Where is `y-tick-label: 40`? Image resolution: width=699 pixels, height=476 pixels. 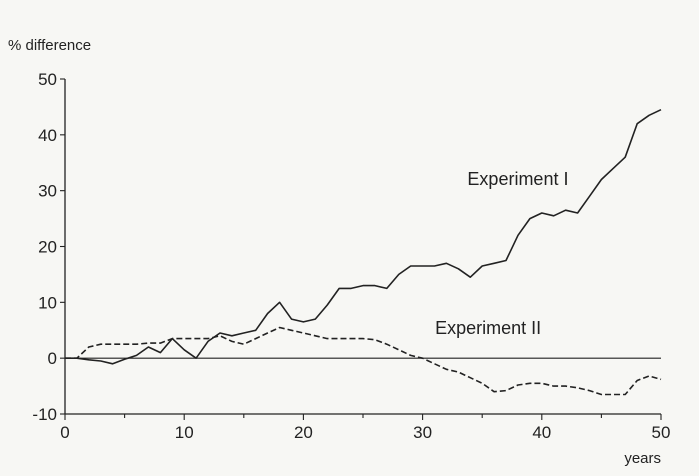 y-tick-label: 40 is located at coordinates (47, 135).